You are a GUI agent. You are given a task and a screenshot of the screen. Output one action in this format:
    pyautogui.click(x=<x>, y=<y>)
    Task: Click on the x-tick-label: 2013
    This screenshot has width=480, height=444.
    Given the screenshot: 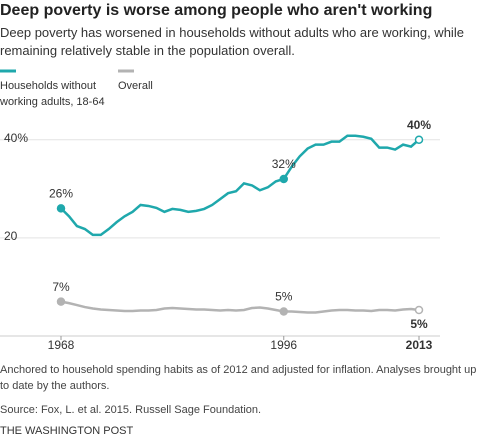 What is the action you would take?
    pyautogui.click(x=419, y=345)
    